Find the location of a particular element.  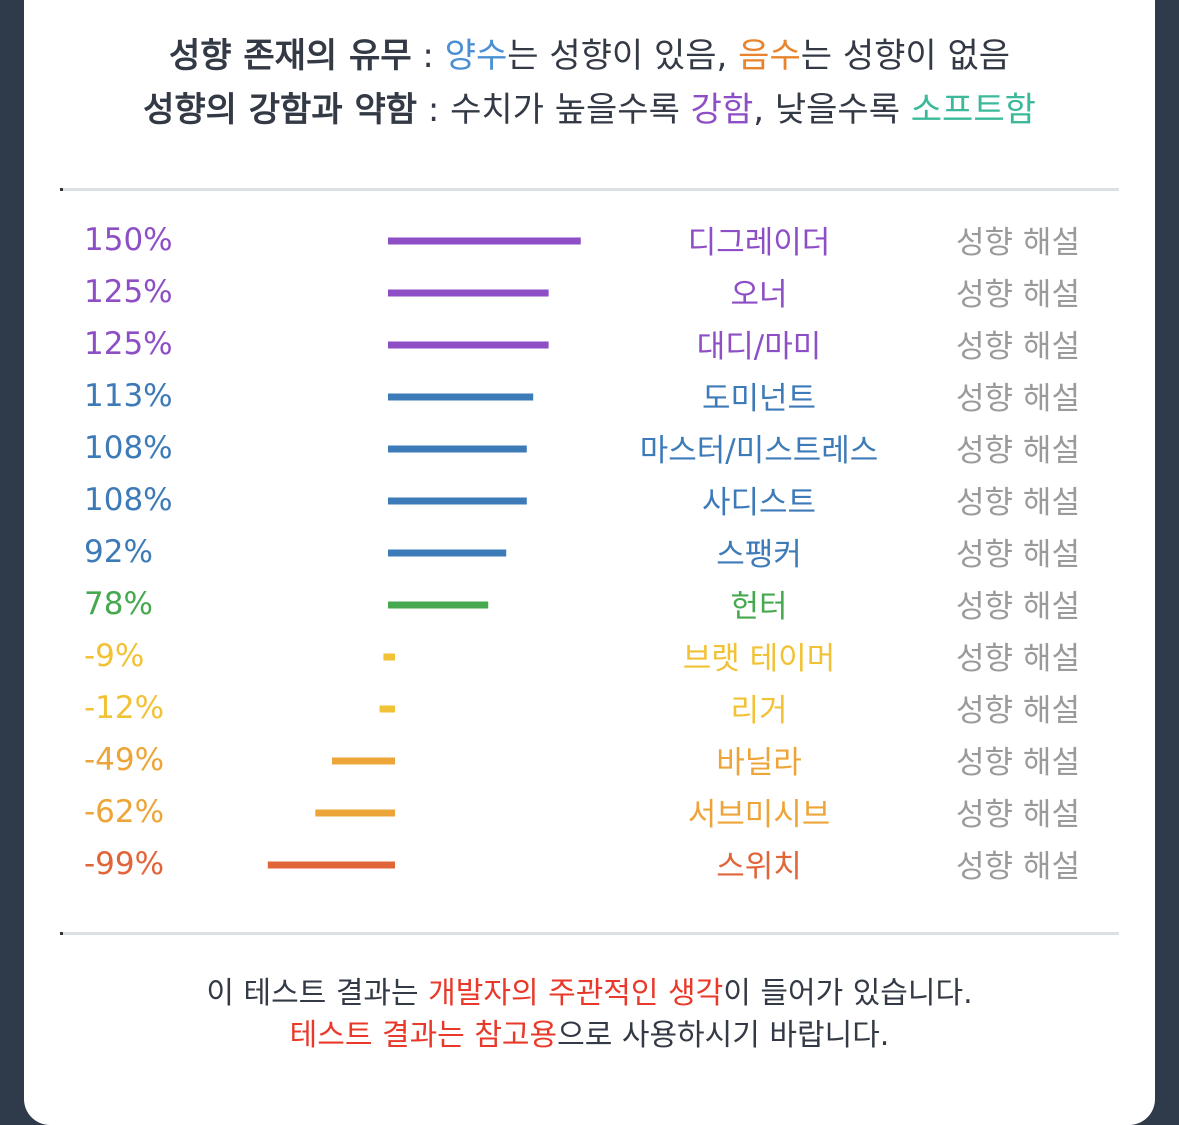

value-label: 113% is located at coordinates (128, 396).